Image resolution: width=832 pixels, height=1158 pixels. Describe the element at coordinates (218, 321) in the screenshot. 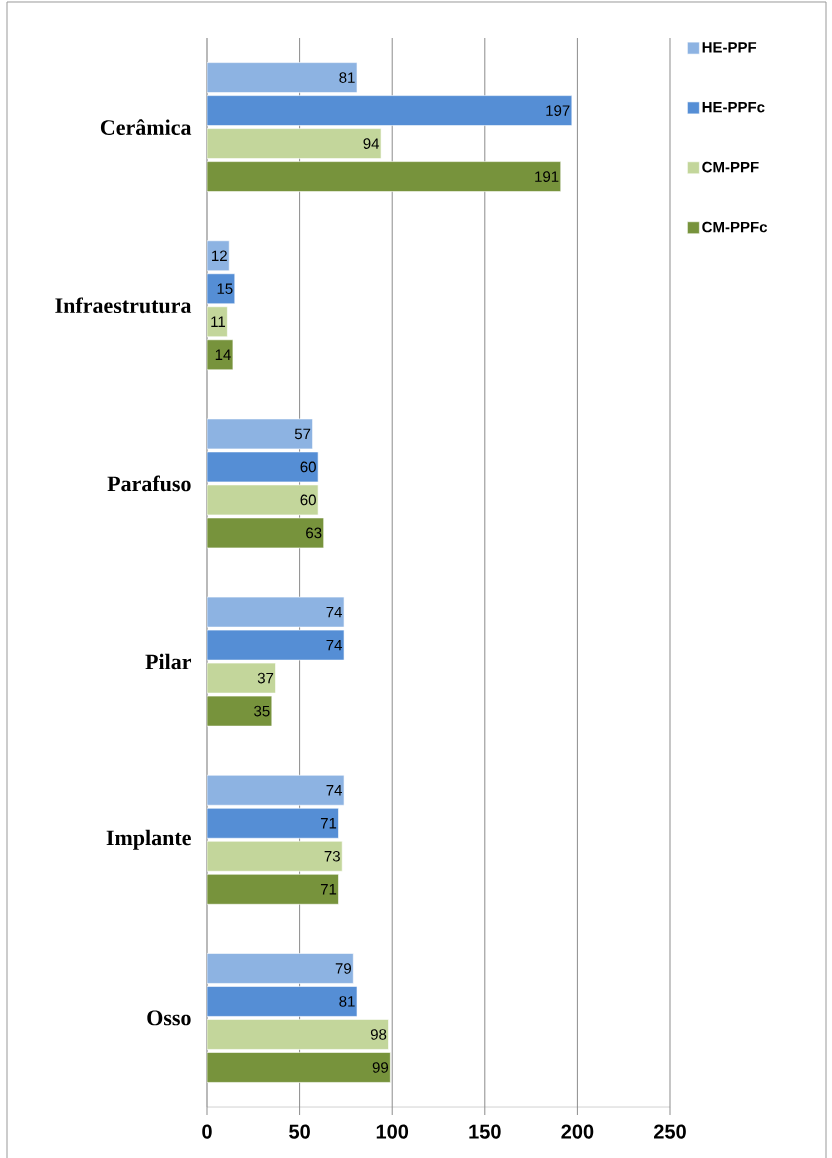

I see `data-label: 11` at that location.